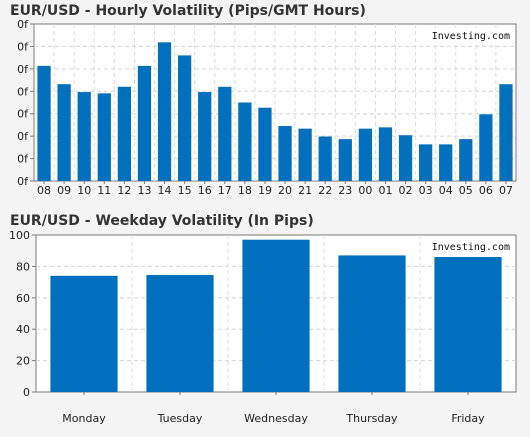 The height and width of the screenshot is (437, 530). Describe the element at coordinates (84, 190) in the screenshot. I see `hourly-x-tick-label: 10` at that location.